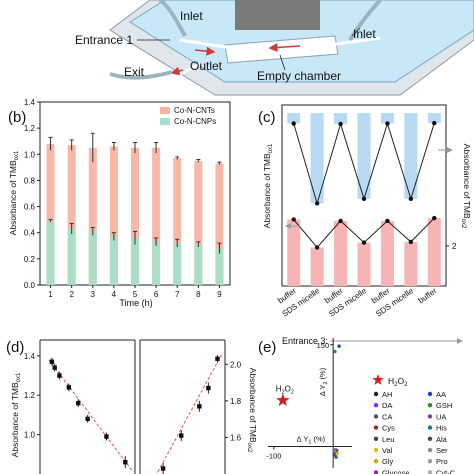  What do you see at coordinates (337, 454) in the screenshot?
I see `point-val` at bounding box center [337, 454].